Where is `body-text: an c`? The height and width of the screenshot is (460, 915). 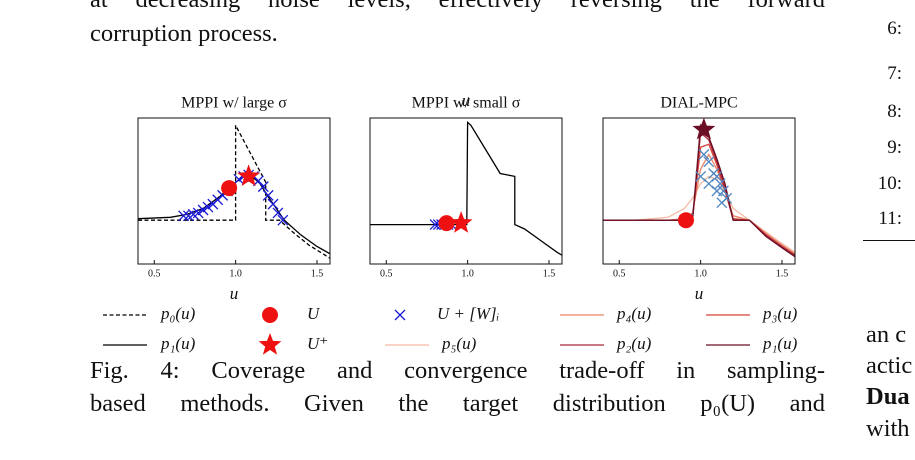
body-text: an c is located at coordinates (886, 334).